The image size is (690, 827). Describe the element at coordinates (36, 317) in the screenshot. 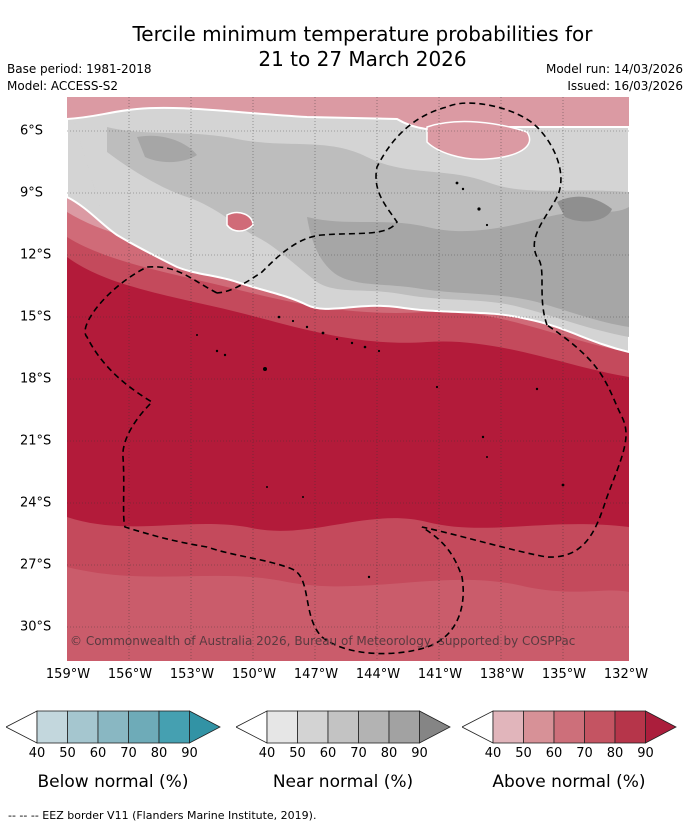

I see `lat-label-15s: 15°S` at that location.